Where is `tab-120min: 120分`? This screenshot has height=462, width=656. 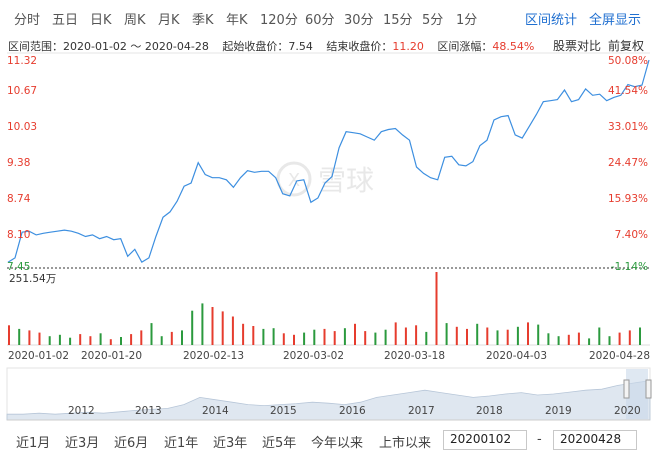 tab-120min: 120分 is located at coordinates (279, 20).